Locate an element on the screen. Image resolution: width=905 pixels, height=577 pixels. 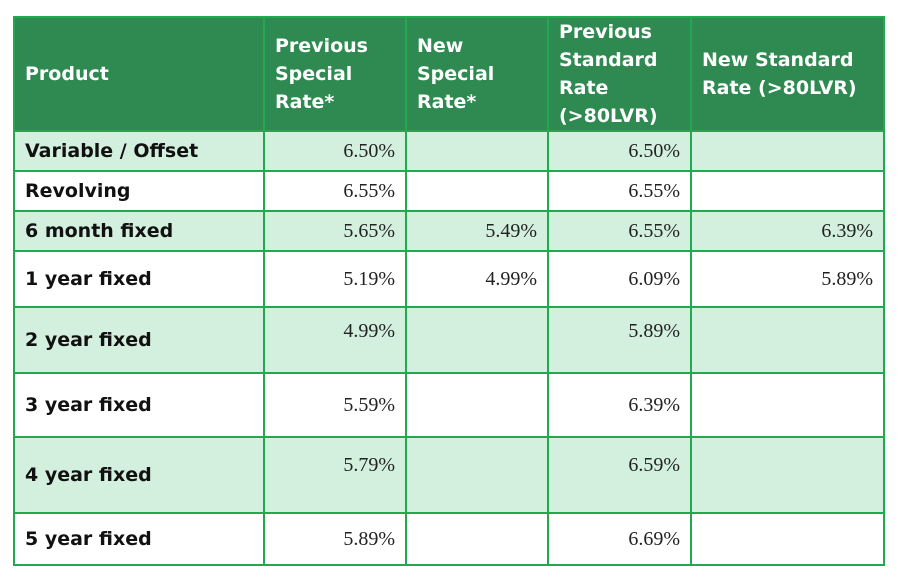
previous-special-rate-cell: 5.65% is located at coordinates (335, 231).